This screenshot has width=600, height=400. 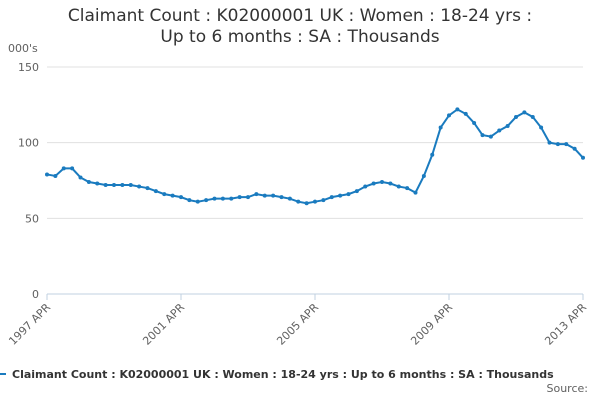 What do you see at coordinates (32, 218) in the screenshot?
I see `y-tick-label: 50` at bounding box center [32, 218].